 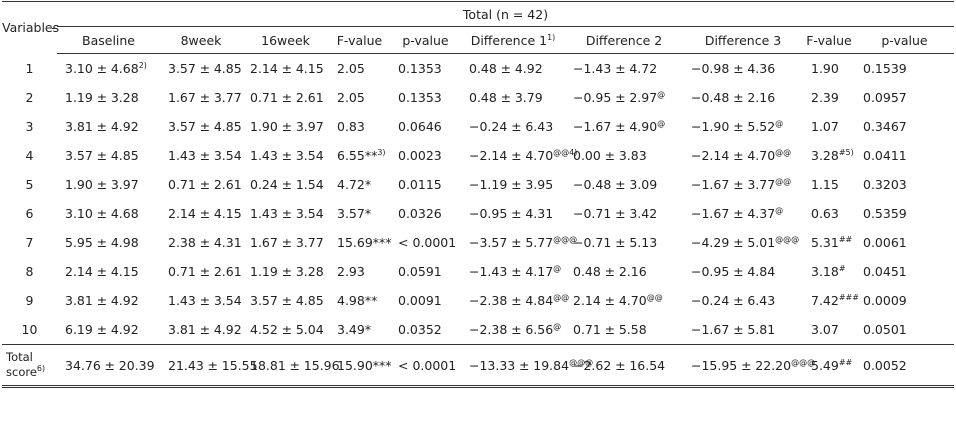 I want to click on difference1-cell: −2.38 ±6.56@, so click(x=513, y=330).